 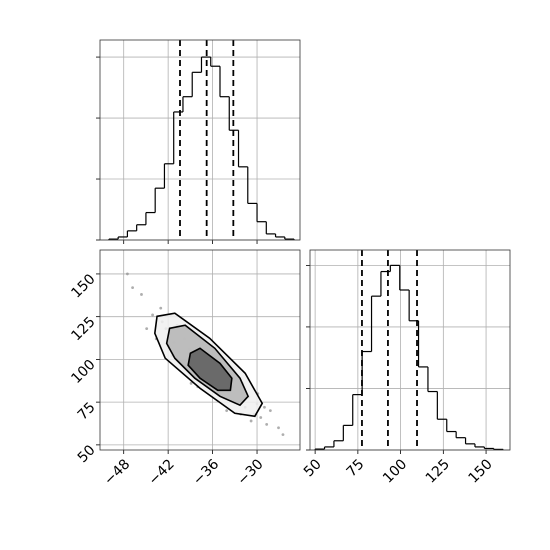 I want to click on x-tick-label: −30, so click(x=250, y=472).